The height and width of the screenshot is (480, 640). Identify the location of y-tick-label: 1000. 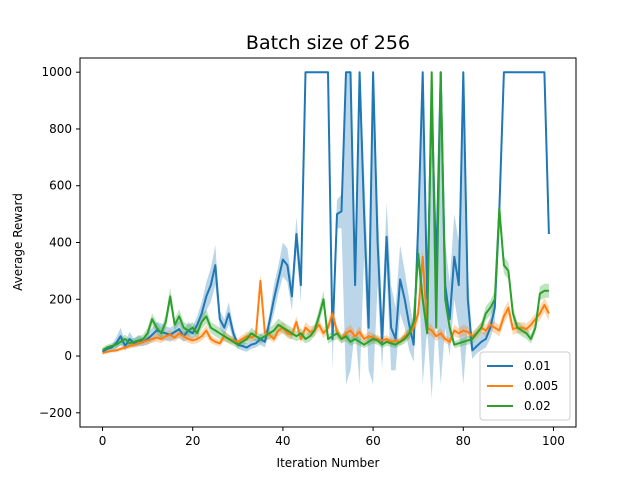
(56, 72).